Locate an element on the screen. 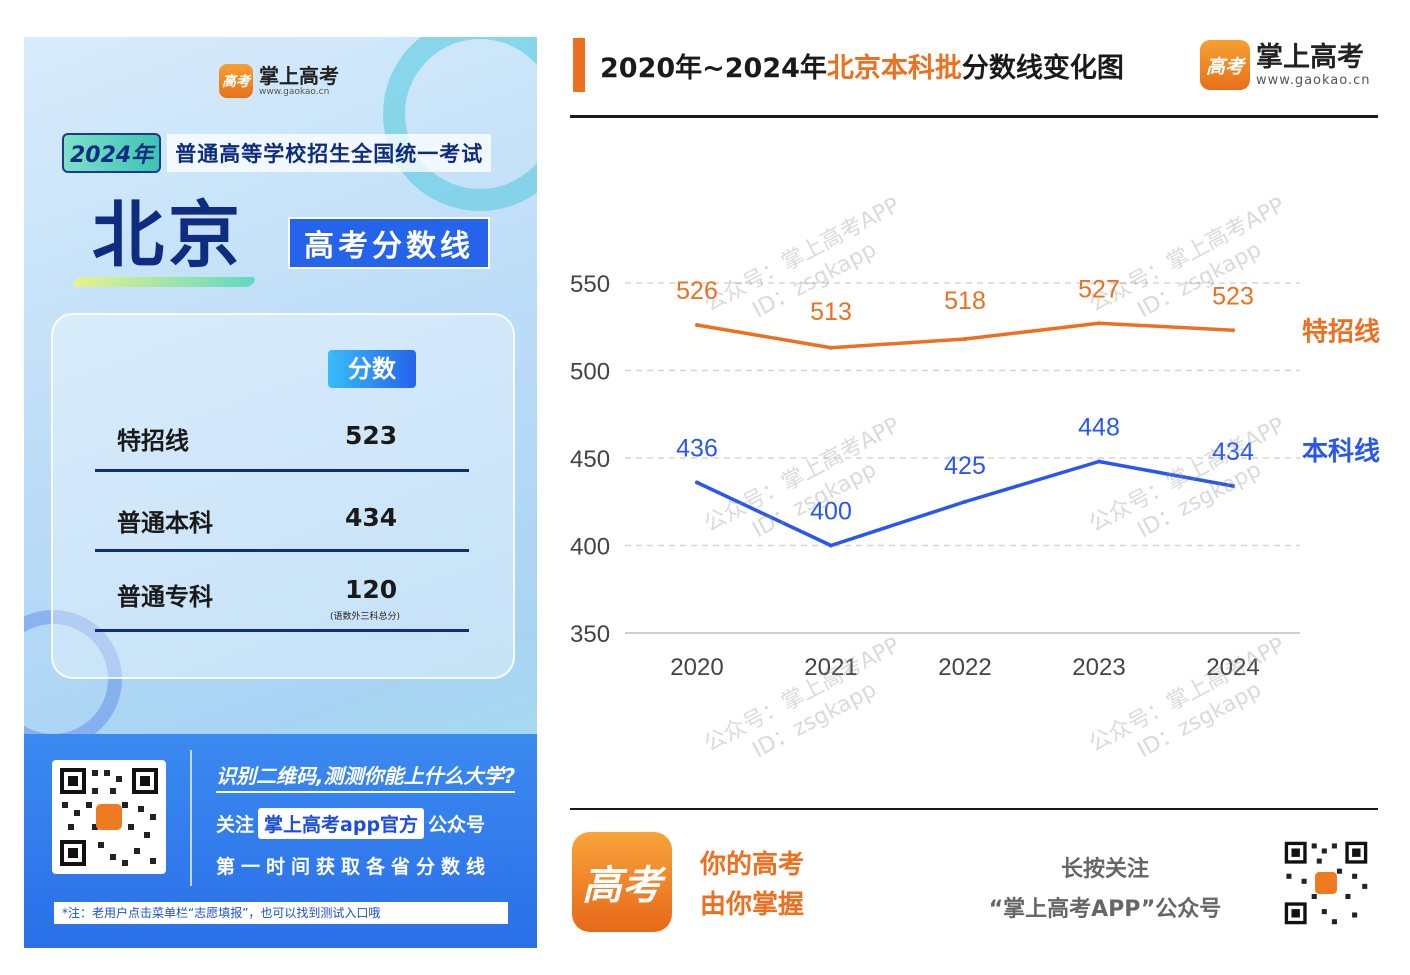  decorative-ring is located at coordinates (460, 124).